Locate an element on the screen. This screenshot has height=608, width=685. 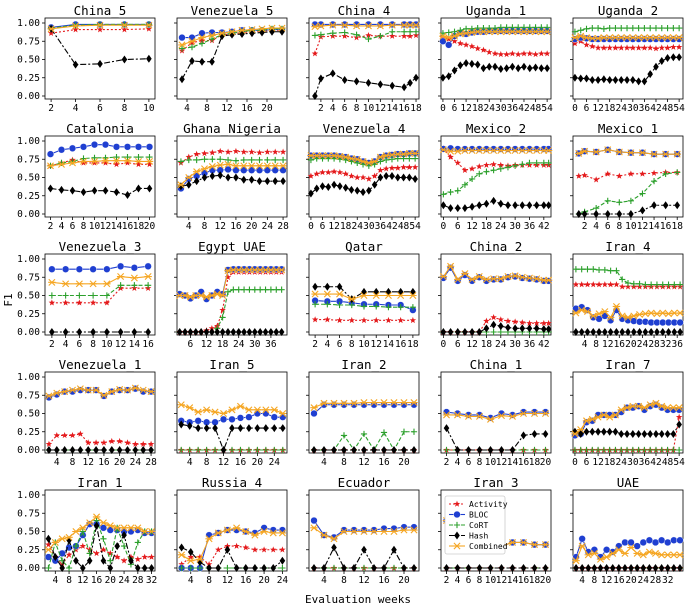
x-tick-label: 4 is located at coordinates (596, 226).